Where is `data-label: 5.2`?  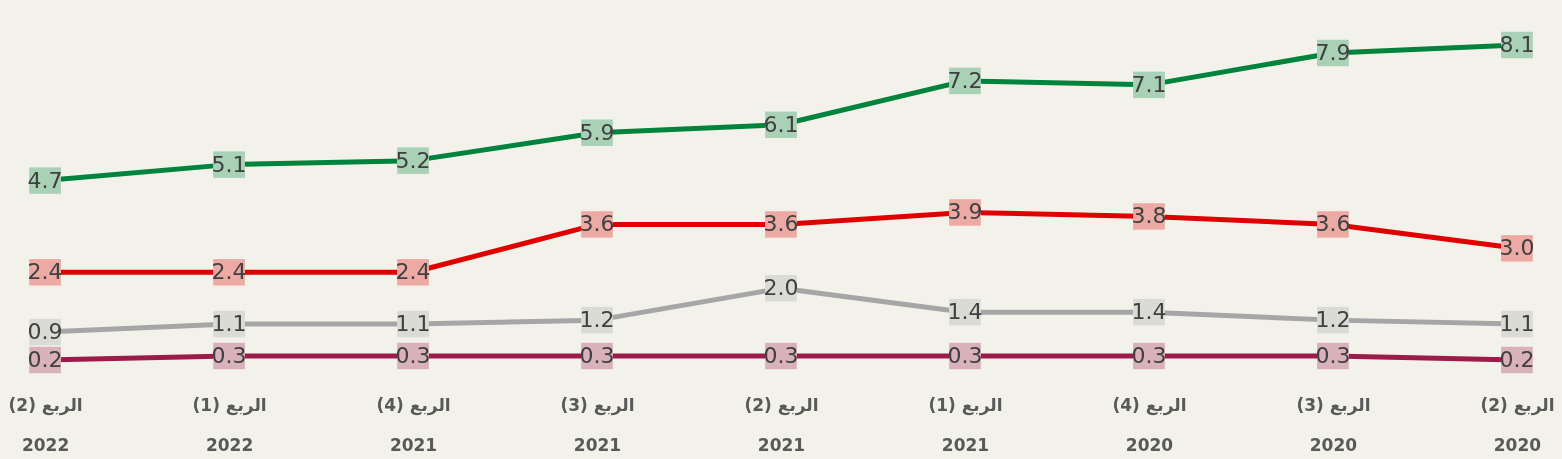
data-label: 5.2 is located at coordinates (413, 160).